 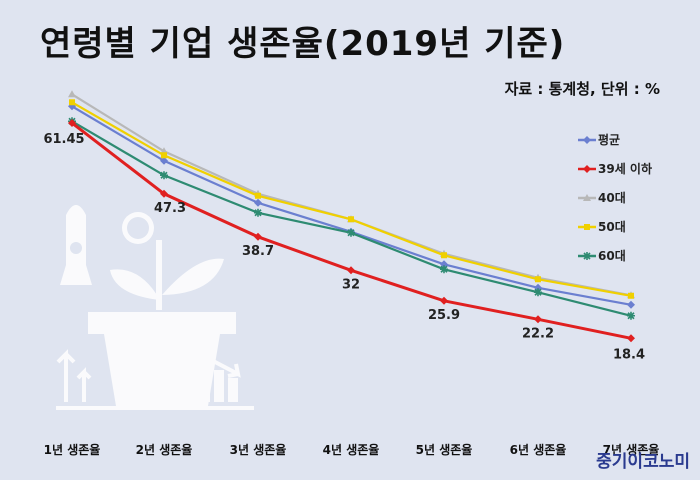 I want to click on data-label: 25.9, so click(x=444, y=315).